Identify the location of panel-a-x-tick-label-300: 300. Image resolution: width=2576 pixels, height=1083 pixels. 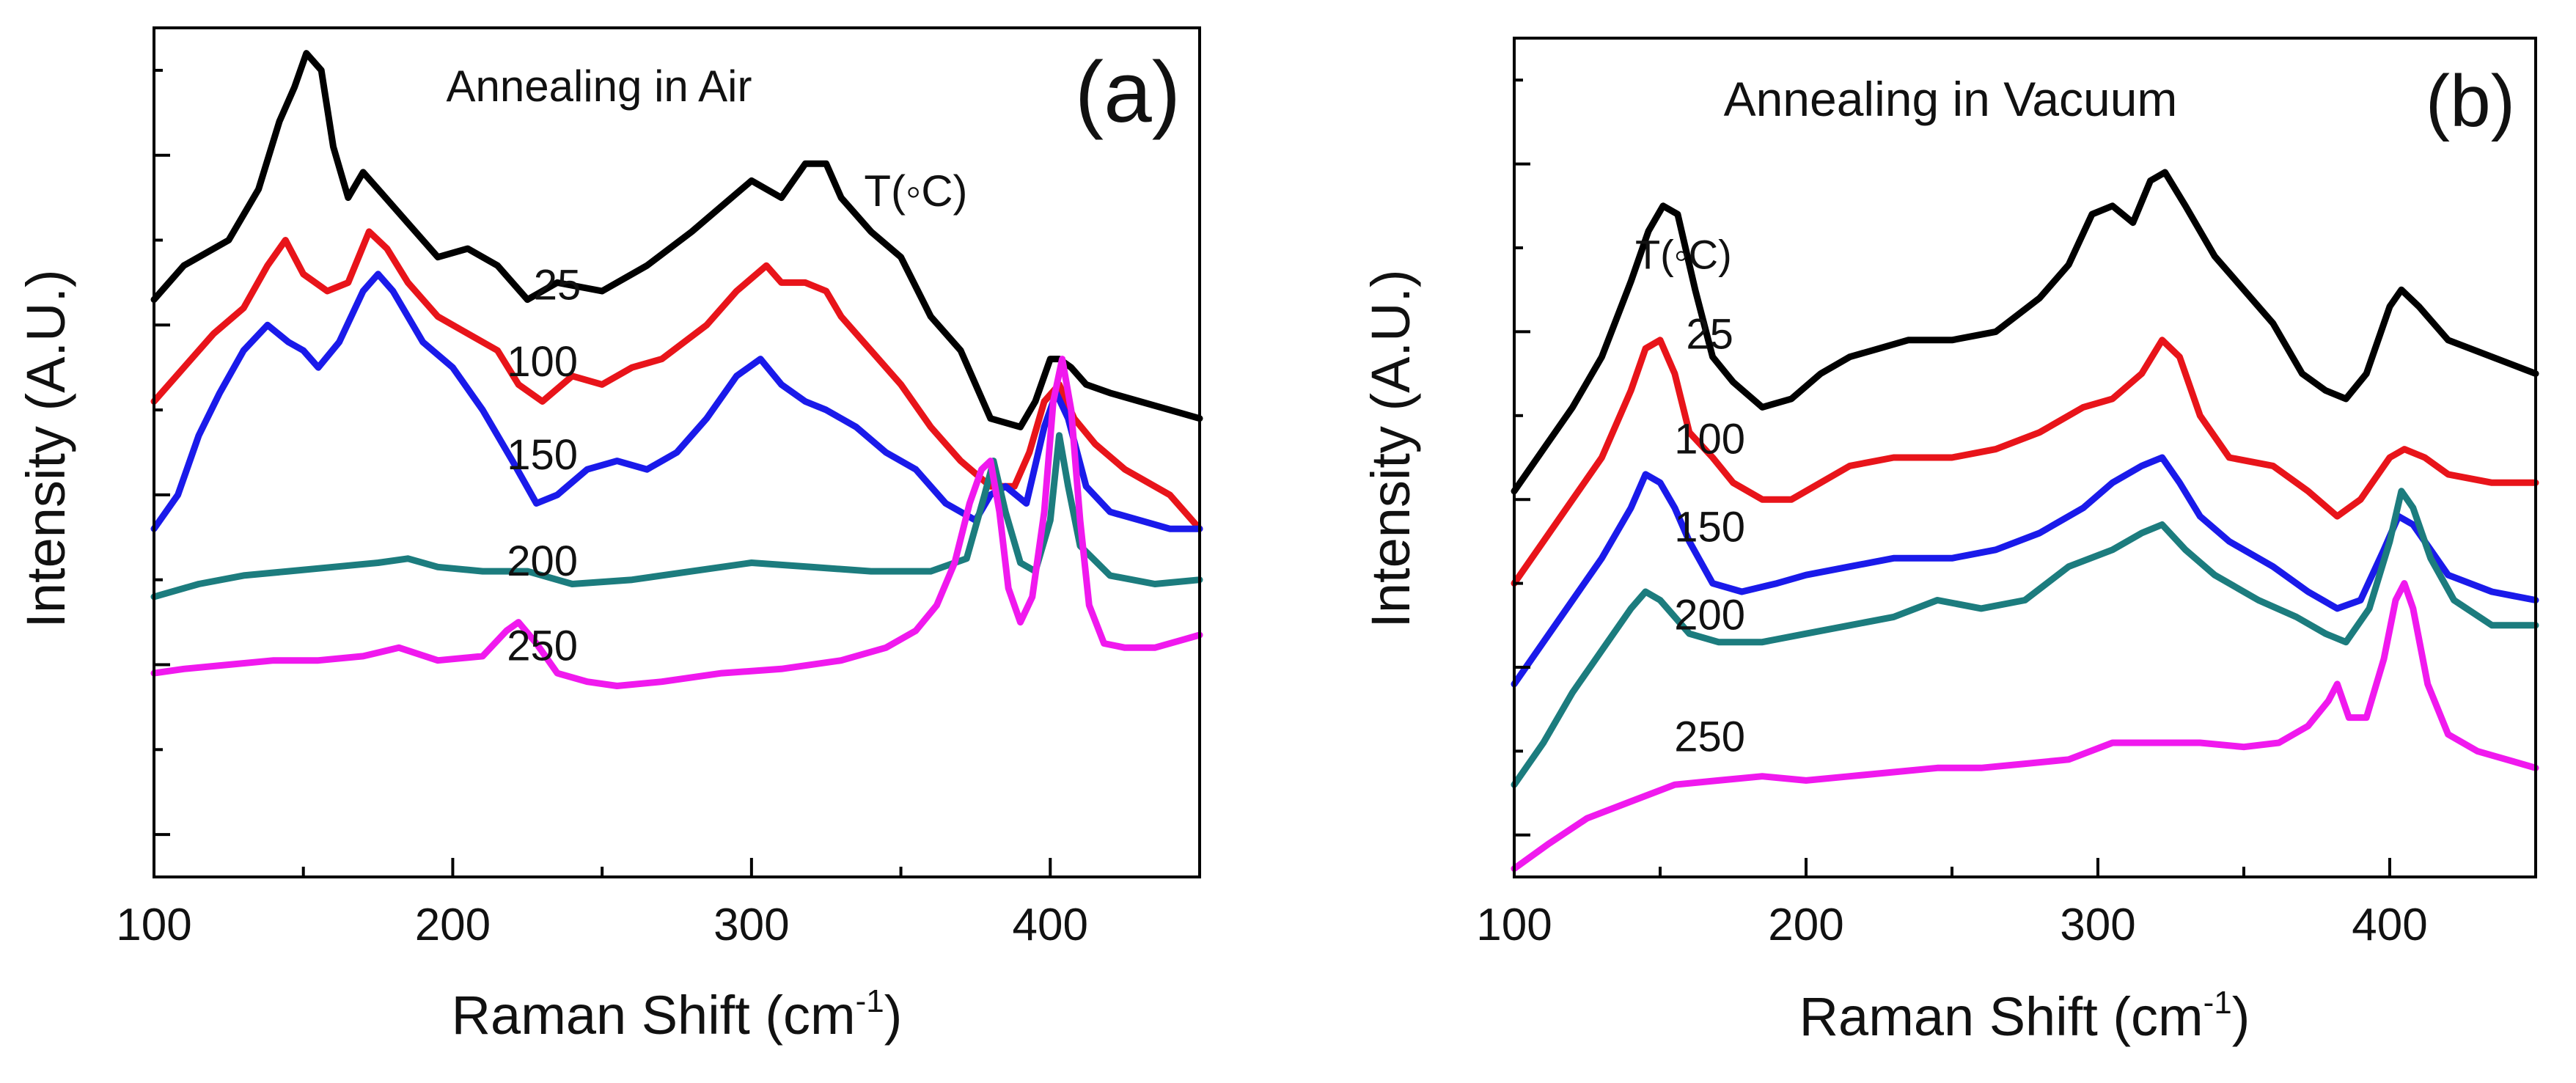
(751, 925).